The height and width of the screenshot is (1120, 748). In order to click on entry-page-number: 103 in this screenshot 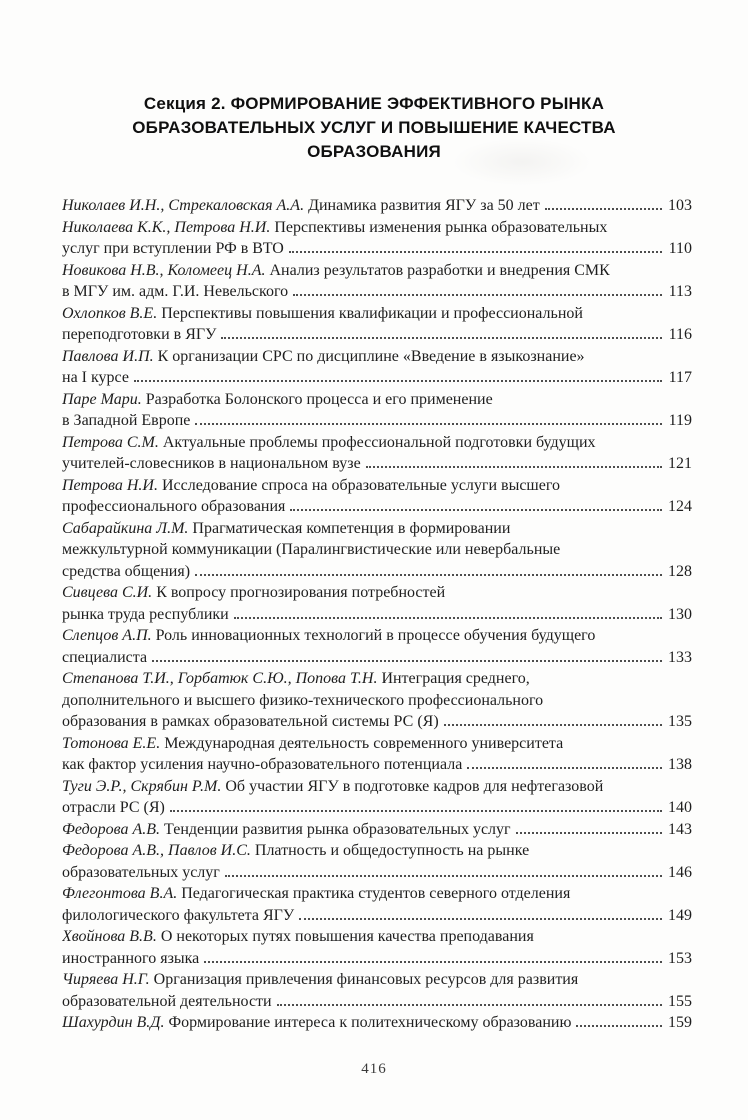, I will do `click(680, 205)`.